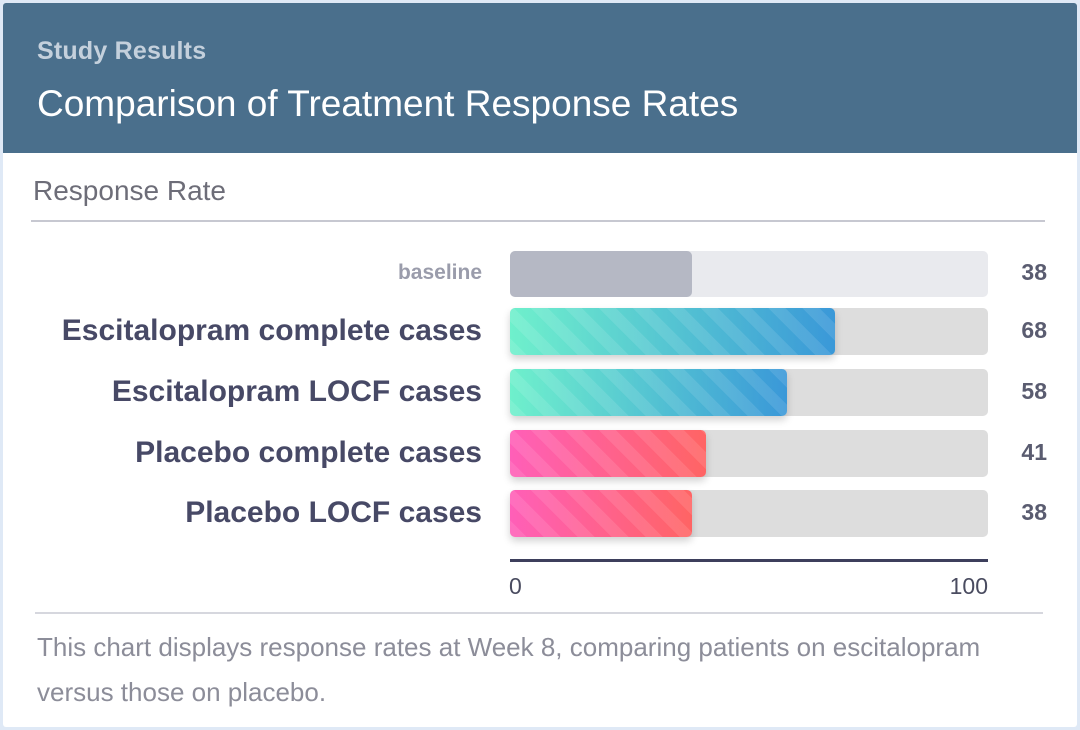 The image size is (1080, 730). I want to click on header-eyebrow: Study Results, so click(122, 51).